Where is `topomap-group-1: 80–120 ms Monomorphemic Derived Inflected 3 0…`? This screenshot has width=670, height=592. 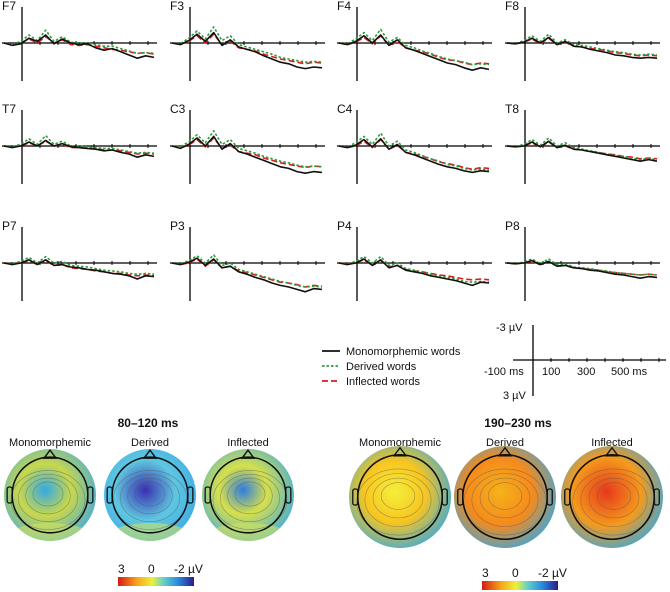 topomap-group-1: 80–120 ms Monomorphemic Derived Inflected 3 0… is located at coordinates (149, 501).